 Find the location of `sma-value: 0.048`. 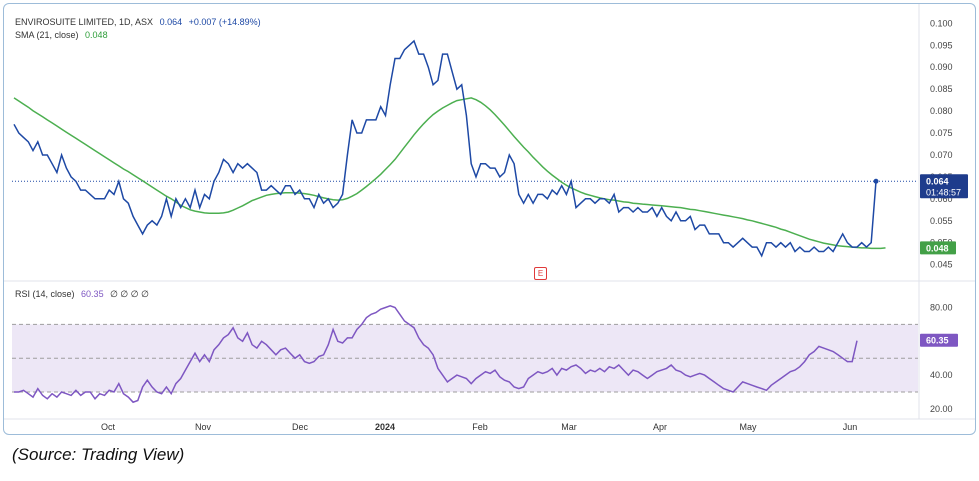

sma-value: 0.048 is located at coordinates (96, 35).